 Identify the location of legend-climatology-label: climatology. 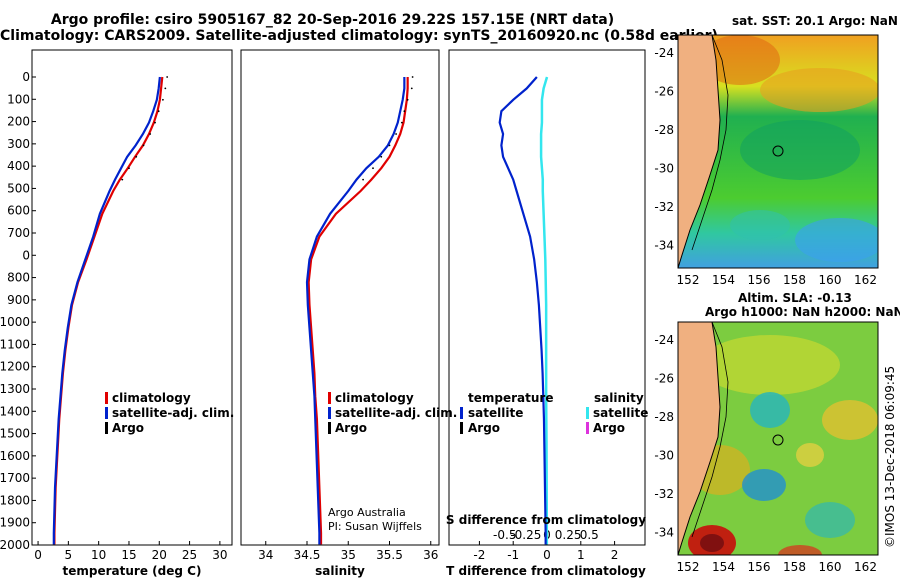
(151, 398).